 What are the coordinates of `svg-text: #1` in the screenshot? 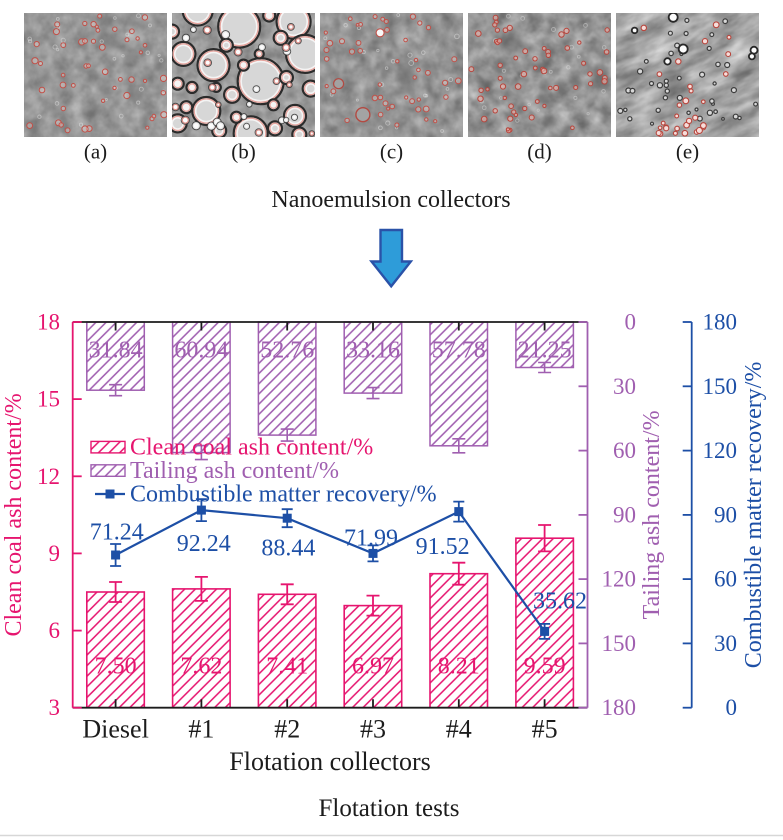 It's located at (201, 729).